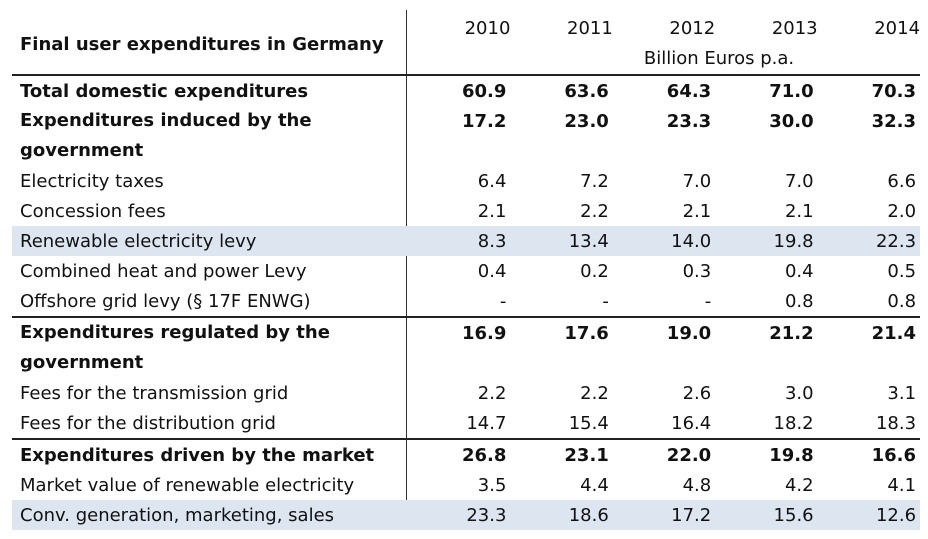 Image resolution: width=928 pixels, height=539 pixels. I want to click on value-cell: 22.0, so click(689, 455).